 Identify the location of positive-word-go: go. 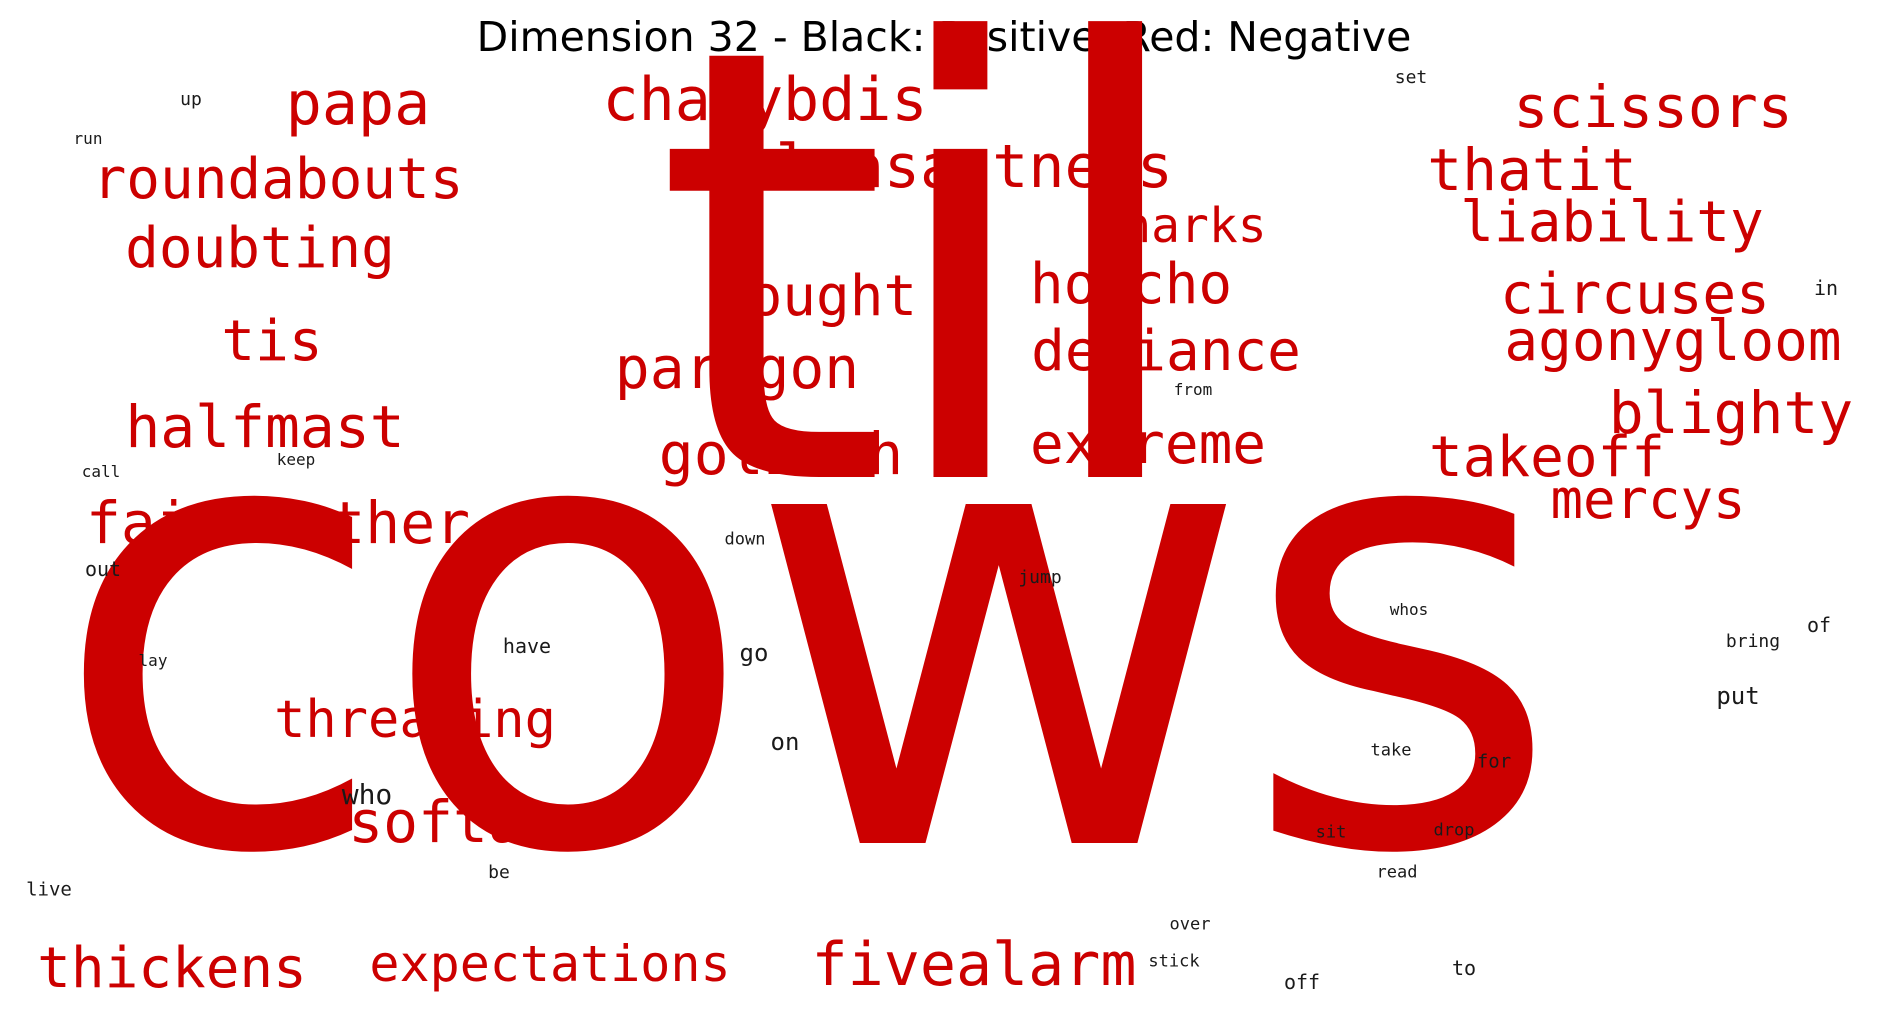
(754, 653).